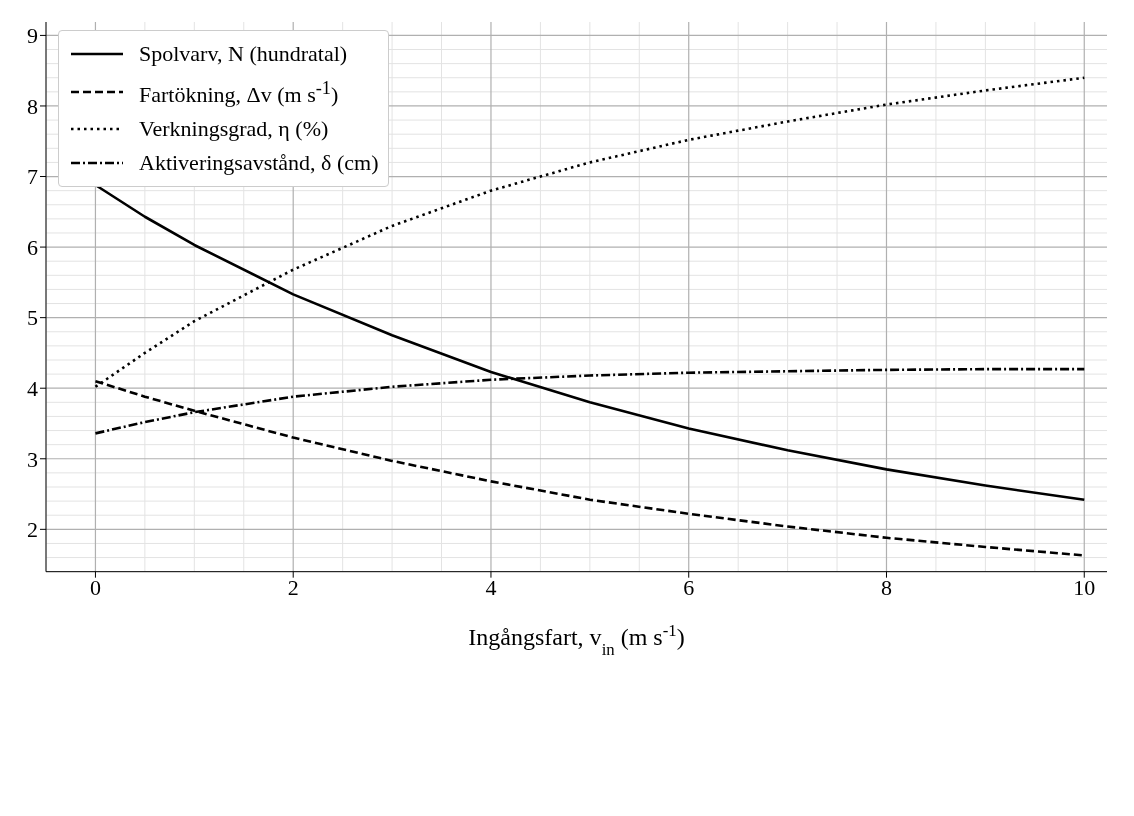 The image size is (1134, 816). What do you see at coordinates (32, 247) in the screenshot?
I see `y-tick-label: 6` at bounding box center [32, 247].